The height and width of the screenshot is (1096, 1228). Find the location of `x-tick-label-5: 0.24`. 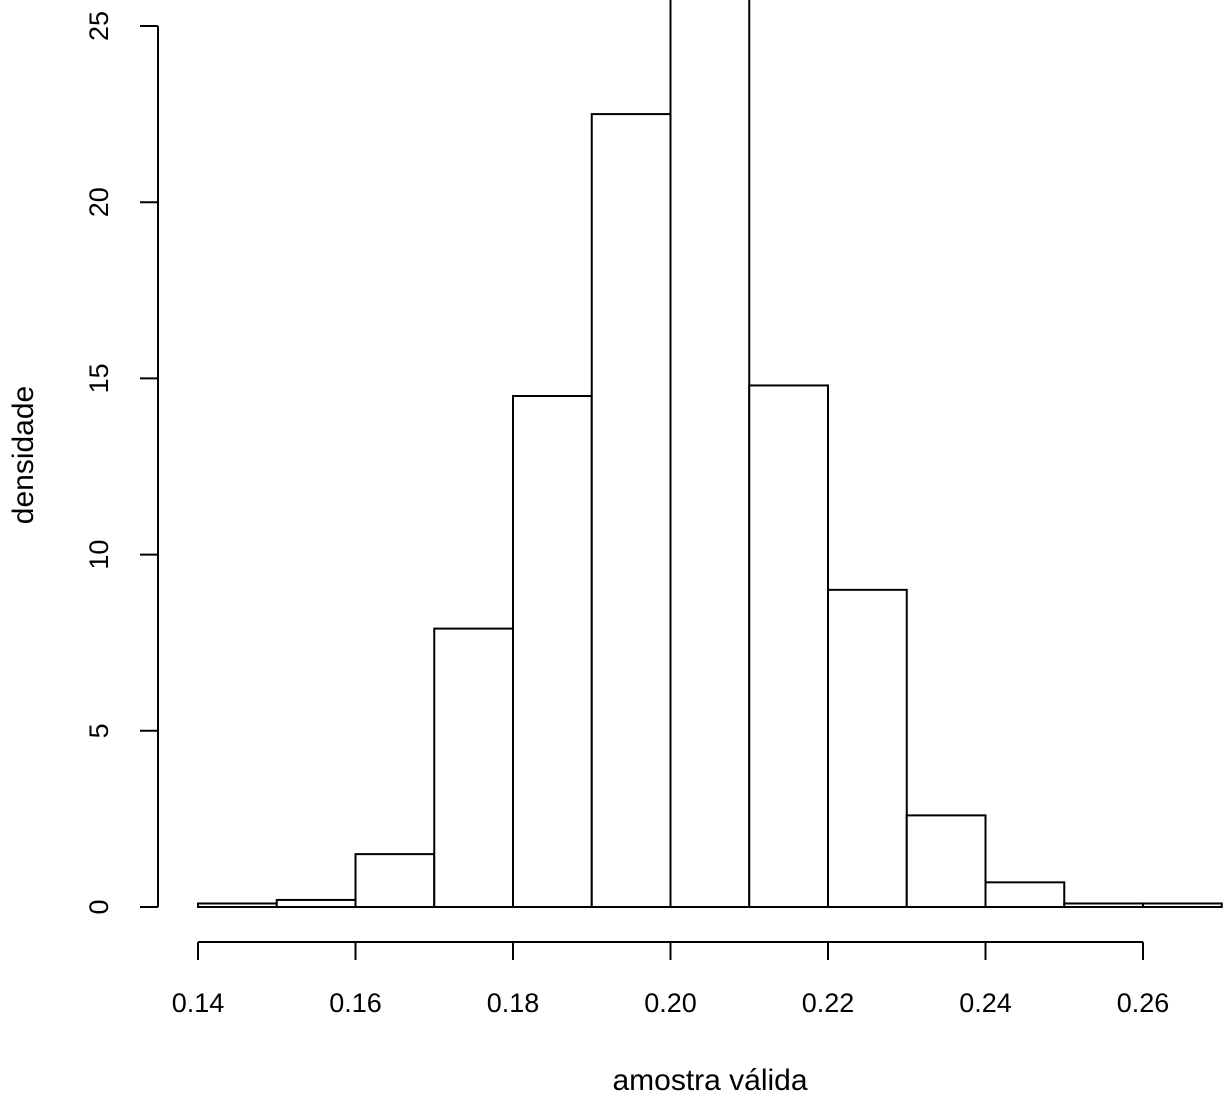

x-tick-label-5: 0.24 is located at coordinates (985, 1003).